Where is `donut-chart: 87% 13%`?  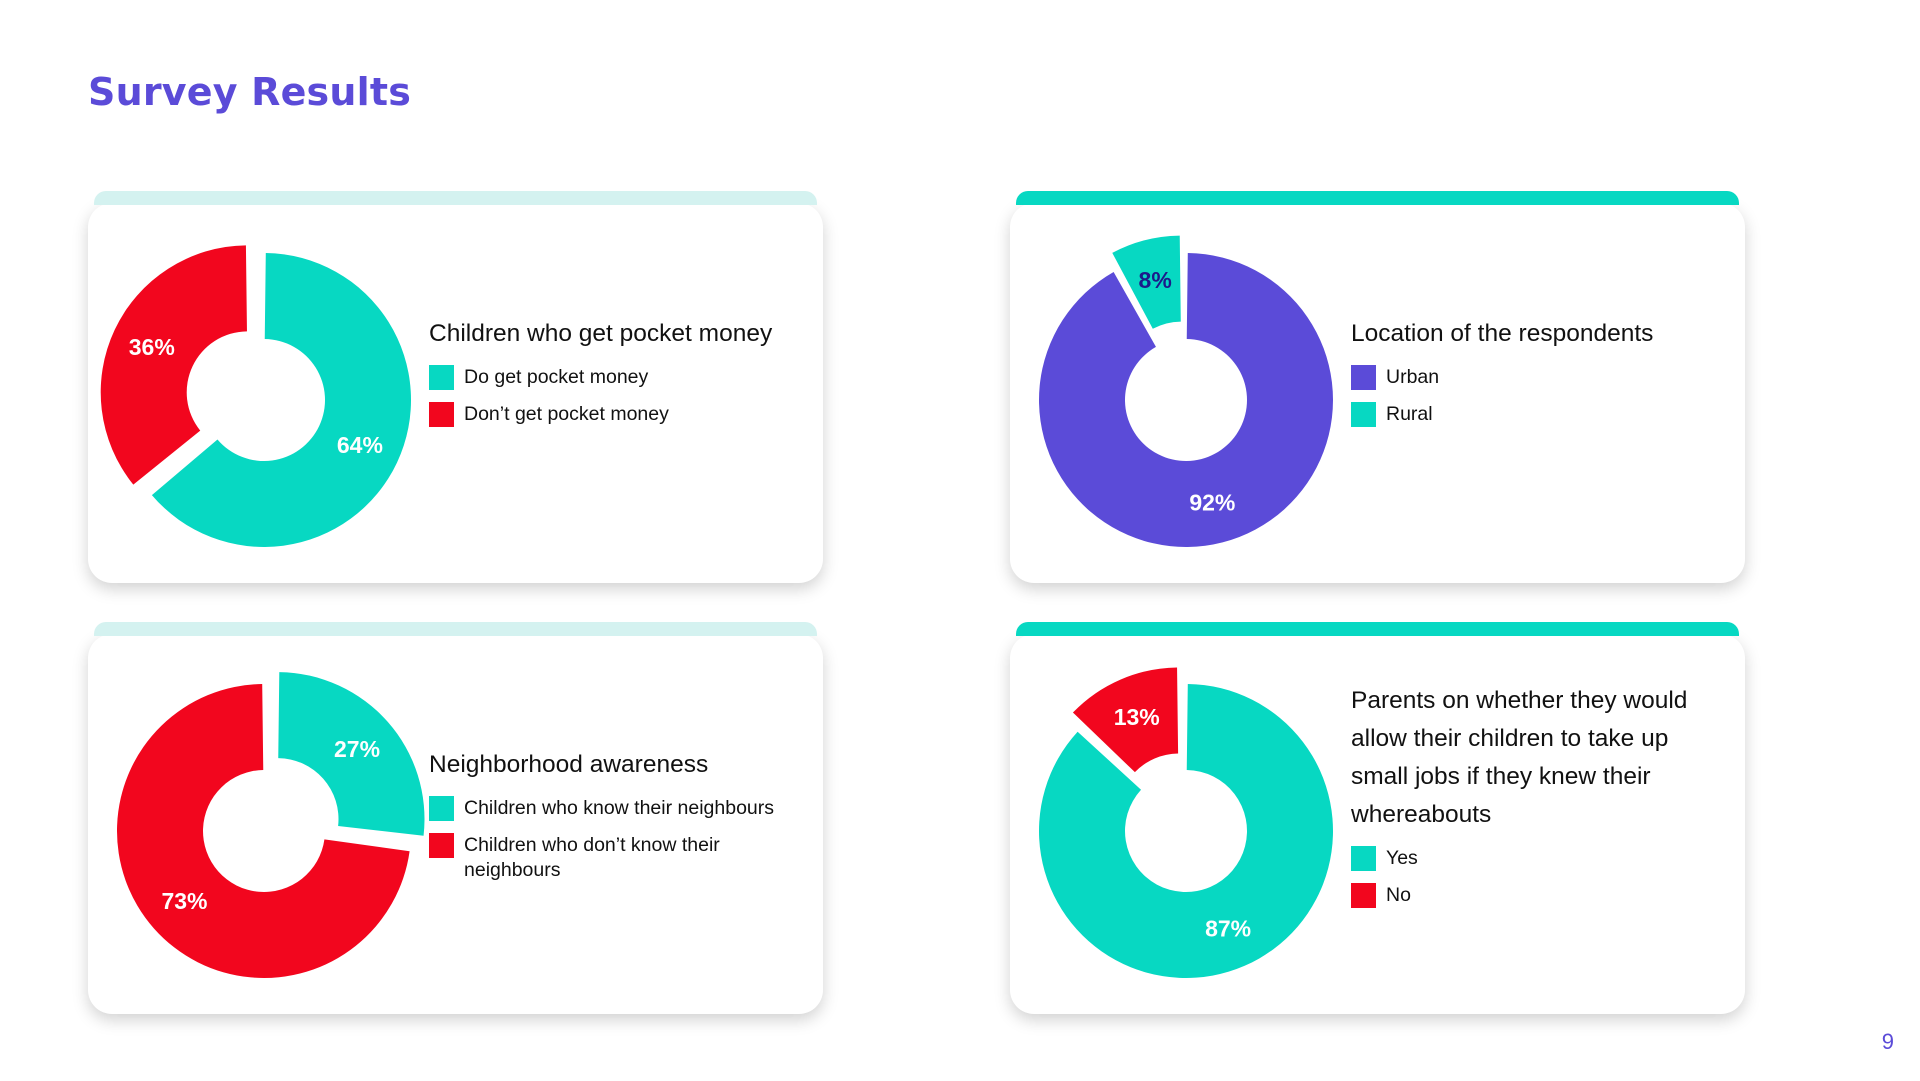
donut-chart: 87% 13% is located at coordinates (1186, 822).